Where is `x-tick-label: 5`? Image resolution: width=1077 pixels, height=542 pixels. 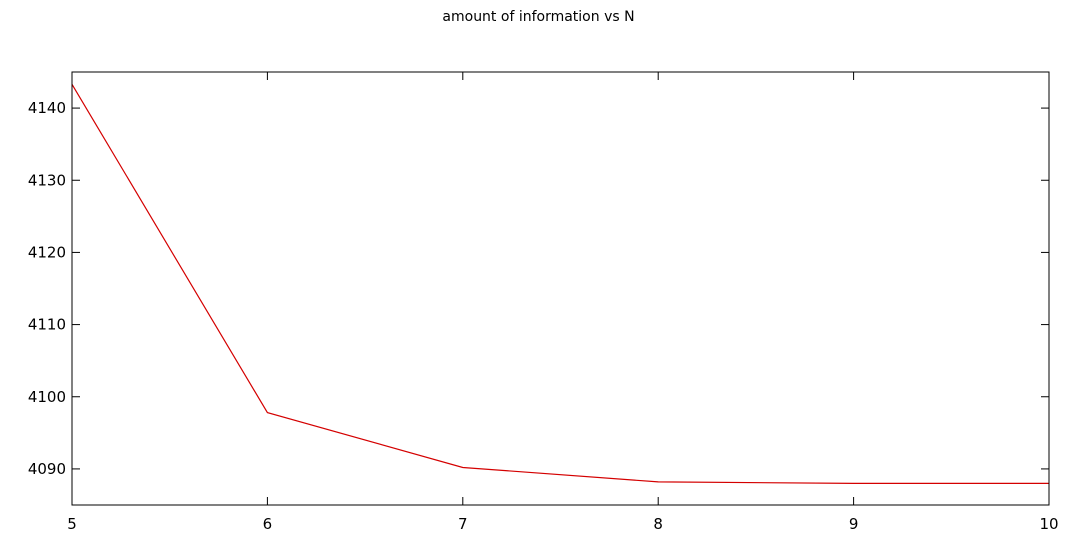
x-tick-label: 5 is located at coordinates (72, 524).